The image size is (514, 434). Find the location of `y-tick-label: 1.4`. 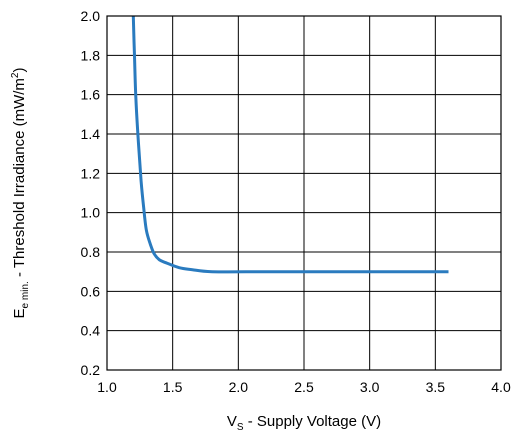

y-tick-label: 1.4 is located at coordinates (91, 134).